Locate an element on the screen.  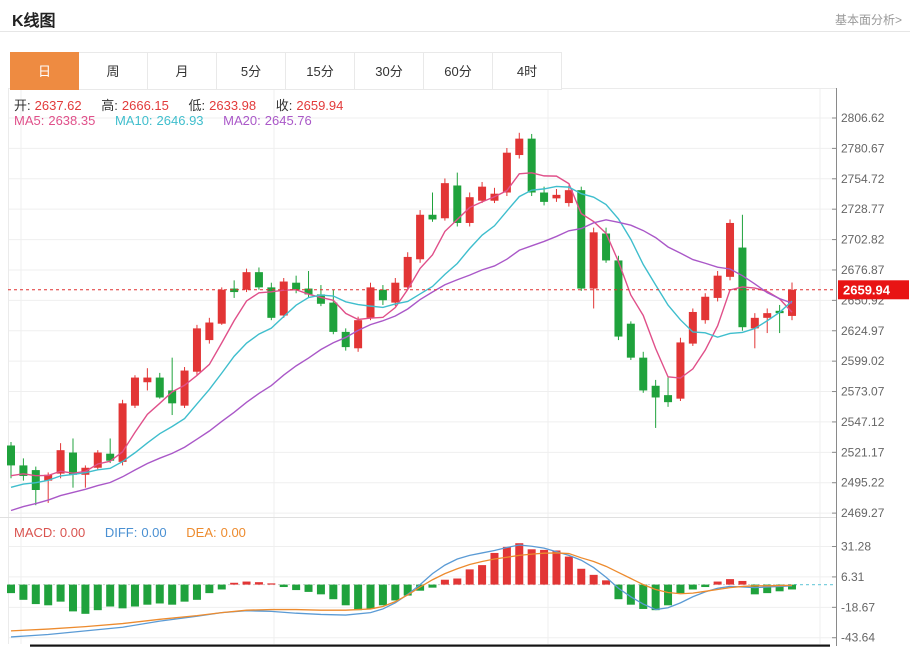
svg-text: 2495.22 is located at coordinates (863, 483).